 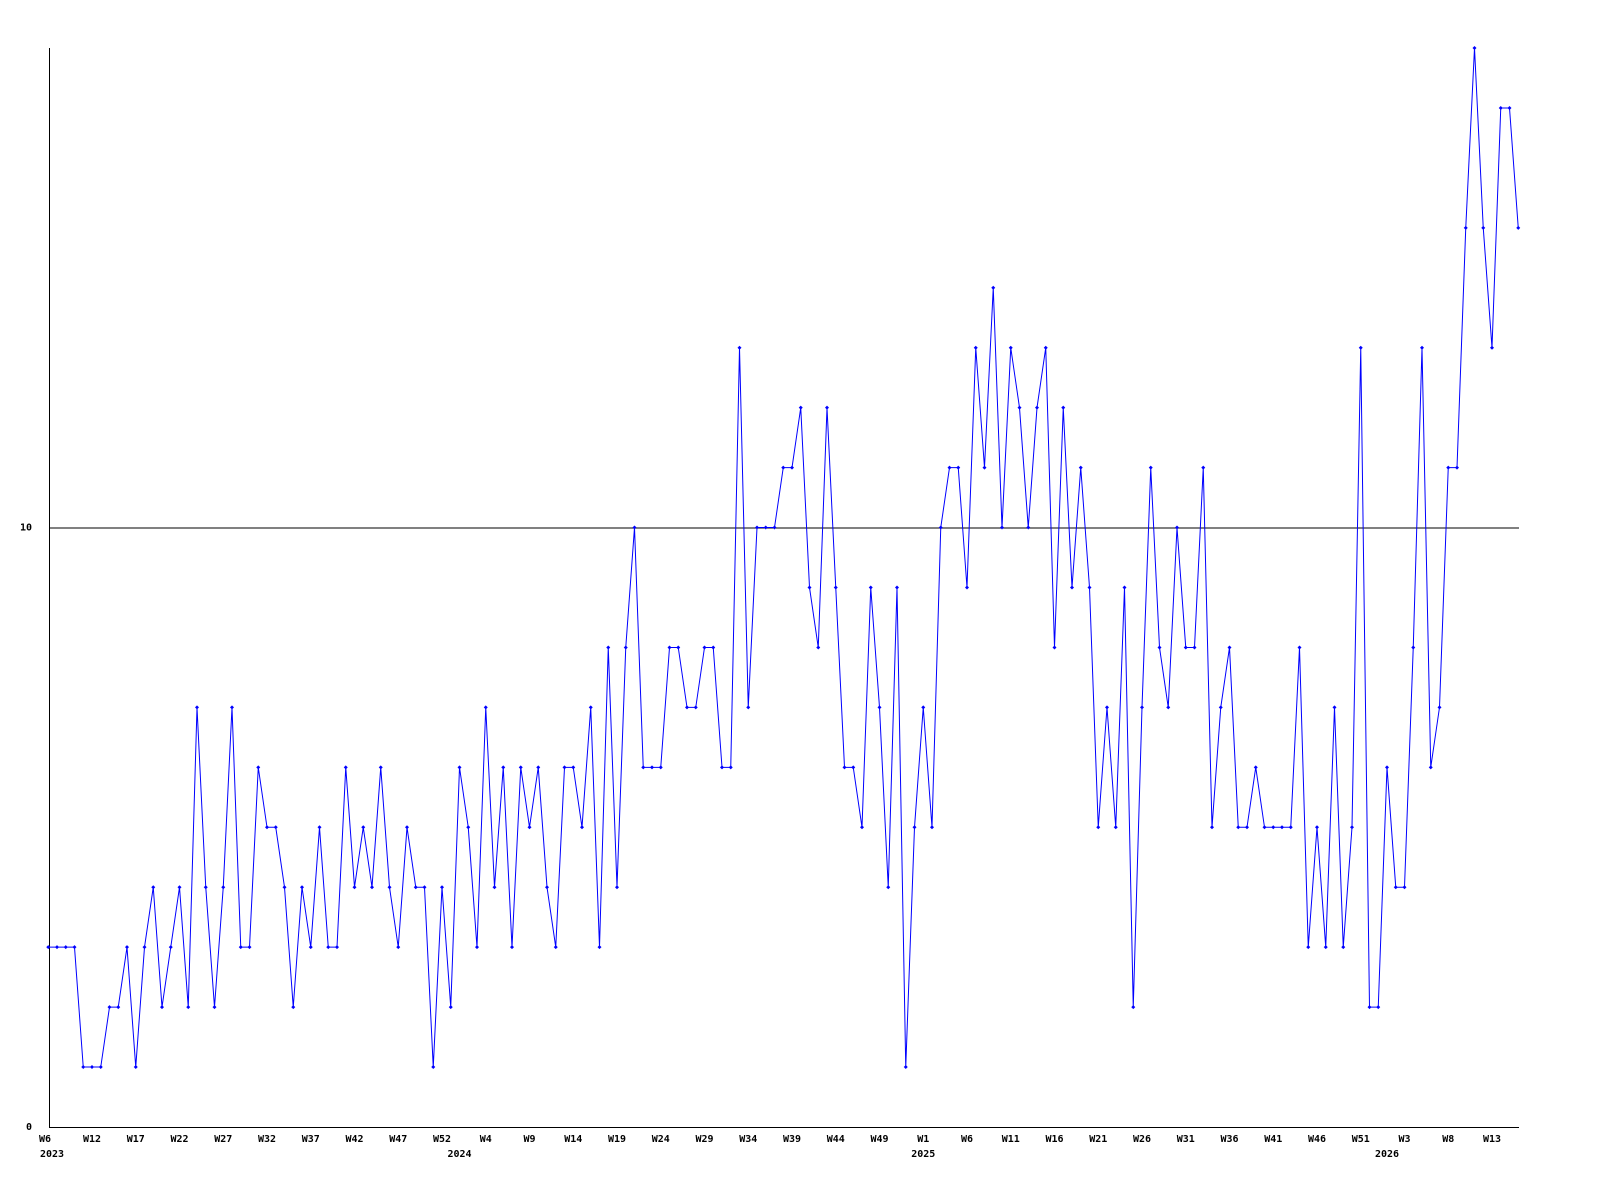 What do you see at coordinates (1229, 1139) in the screenshot?
I see `x-tick-label: W36` at bounding box center [1229, 1139].